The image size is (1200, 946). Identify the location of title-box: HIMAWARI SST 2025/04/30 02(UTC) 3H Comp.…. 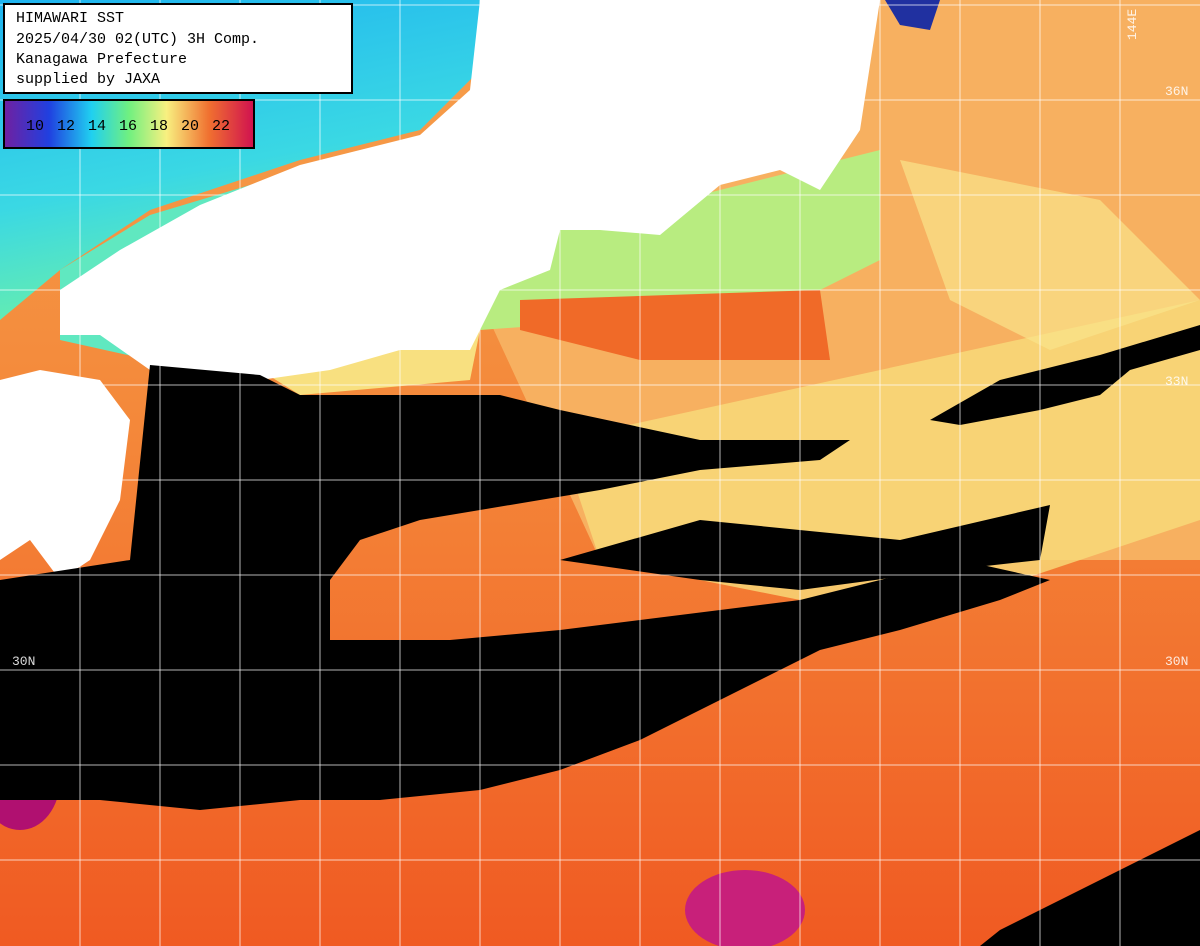
(178, 48).